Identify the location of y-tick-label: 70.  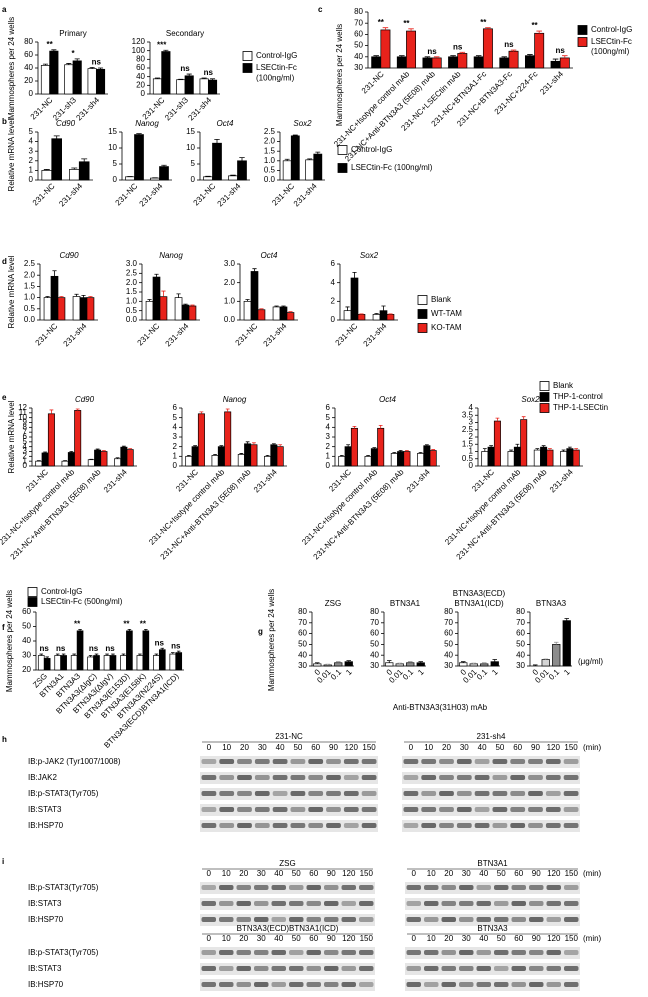
(302, 622).